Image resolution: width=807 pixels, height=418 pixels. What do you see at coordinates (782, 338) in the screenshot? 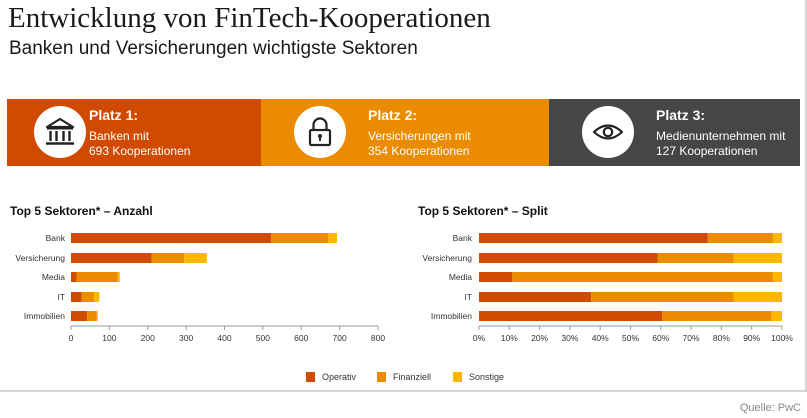
I see `x-tick-label: 100%` at bounding box center [782, 338].